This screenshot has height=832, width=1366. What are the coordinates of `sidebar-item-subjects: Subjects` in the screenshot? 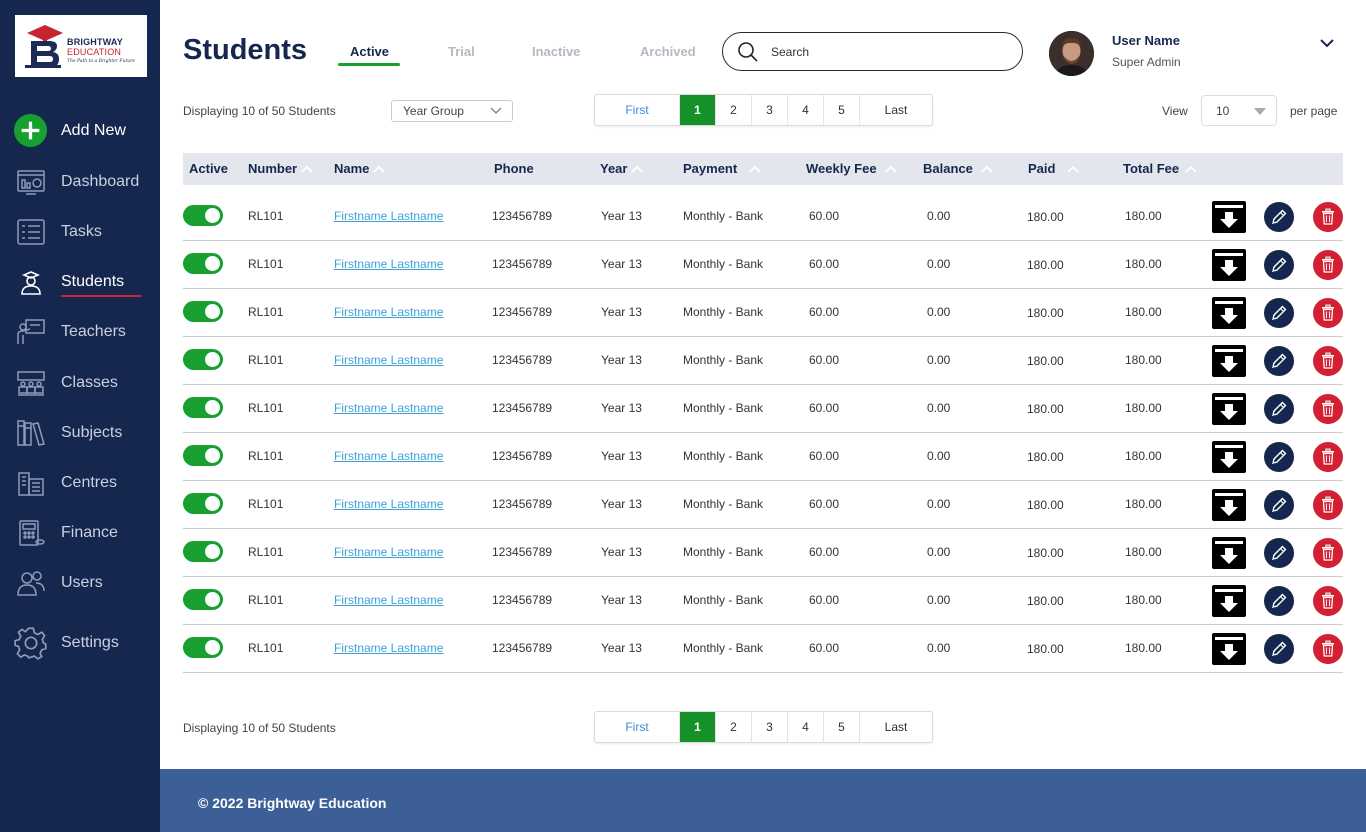 It's located at (80, 433).